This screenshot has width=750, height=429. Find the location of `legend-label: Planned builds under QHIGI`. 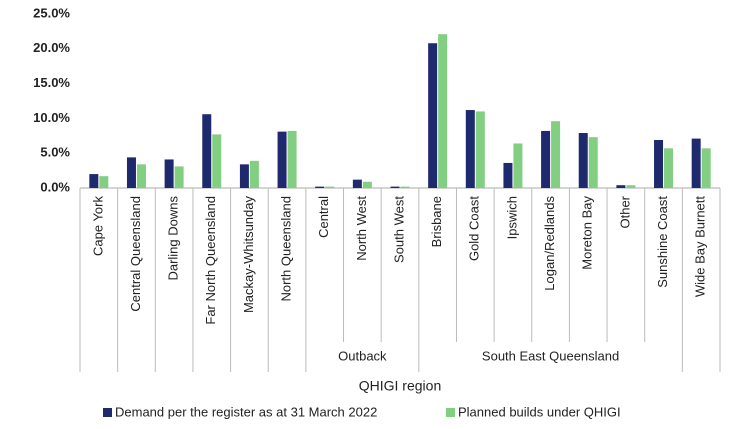

legend-label: Planned builds under QHIGI is located at coordinates (539, 411).